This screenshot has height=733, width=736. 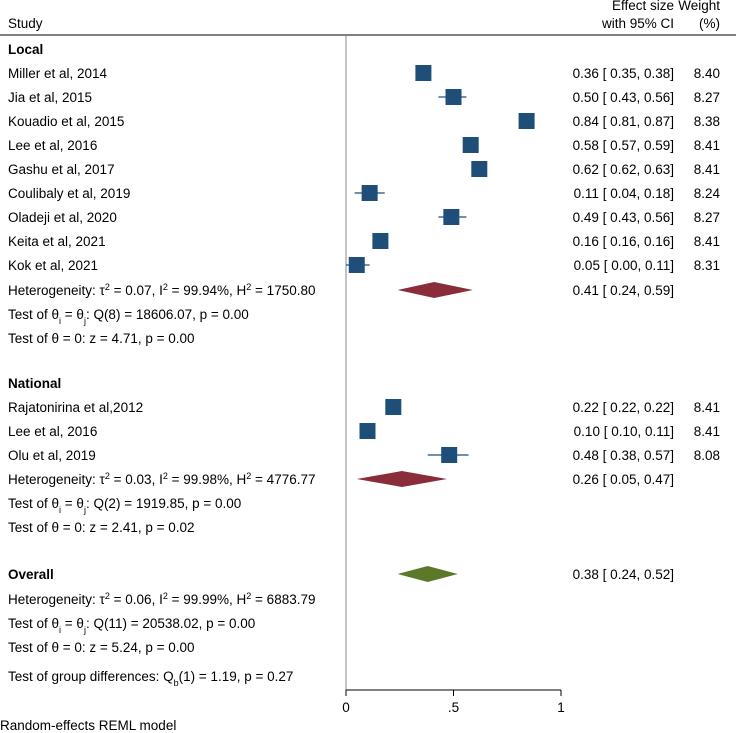 I want to click on group-title-national: National, so click(x=34, y=383).